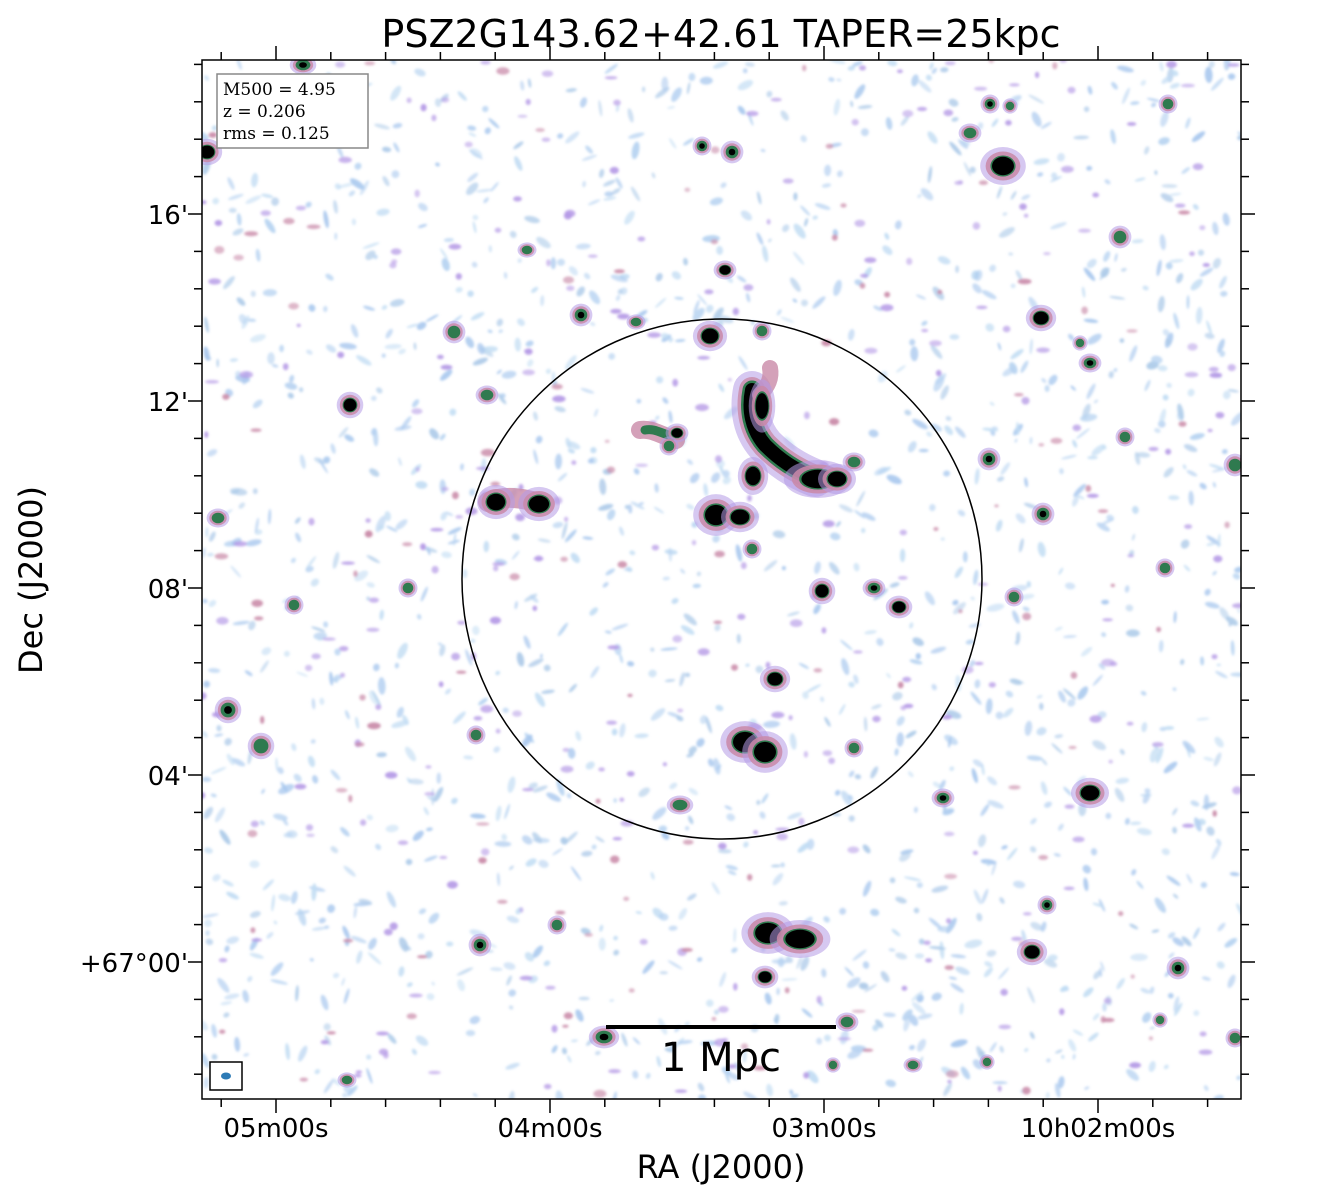 This screenshot has width=1321, height=1200. I want to click on y-tick-label: 04', so click(168, 777).